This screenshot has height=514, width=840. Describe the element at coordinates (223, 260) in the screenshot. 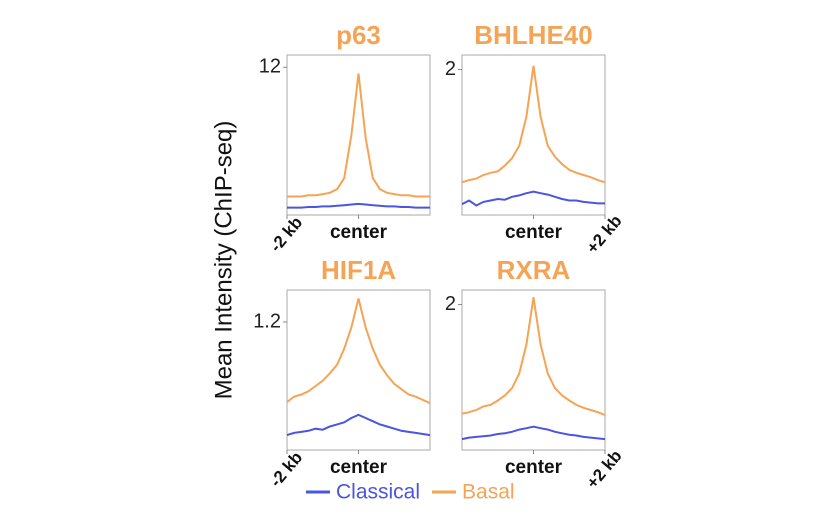

I see `y-axis-label: Mean Intensity (ChIP-seq)` at that location.